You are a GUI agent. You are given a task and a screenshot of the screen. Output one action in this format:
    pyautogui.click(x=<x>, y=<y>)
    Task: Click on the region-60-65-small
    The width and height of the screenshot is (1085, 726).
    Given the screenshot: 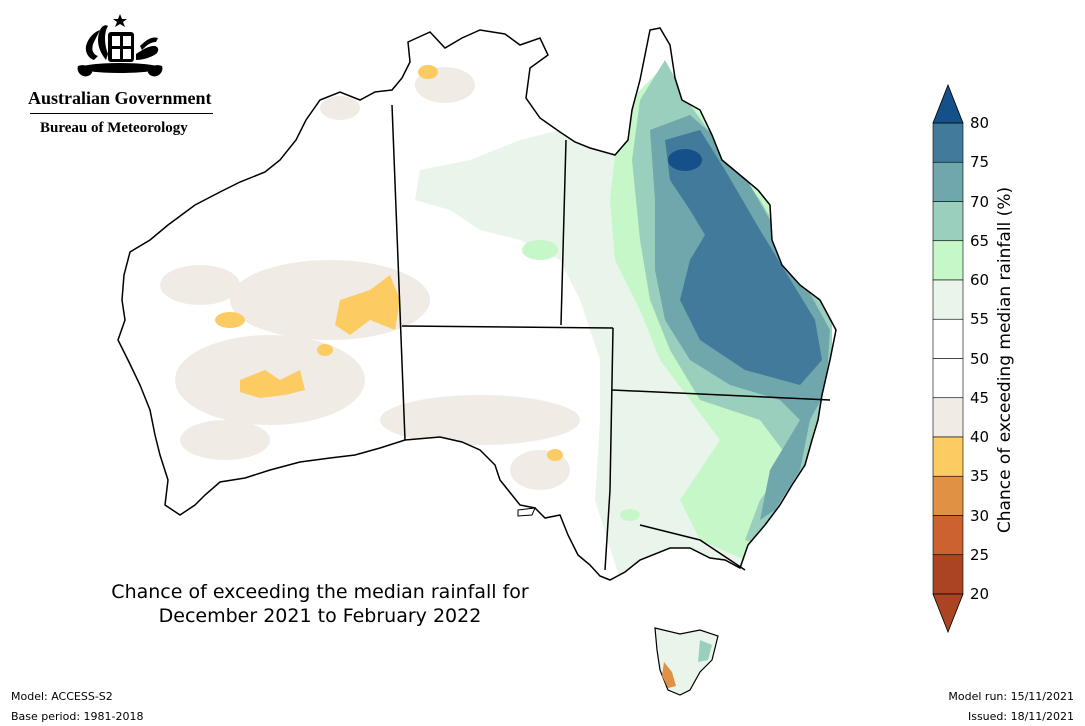 What is the action you would take?
    pyautogui.click(x=581, y=380)
    